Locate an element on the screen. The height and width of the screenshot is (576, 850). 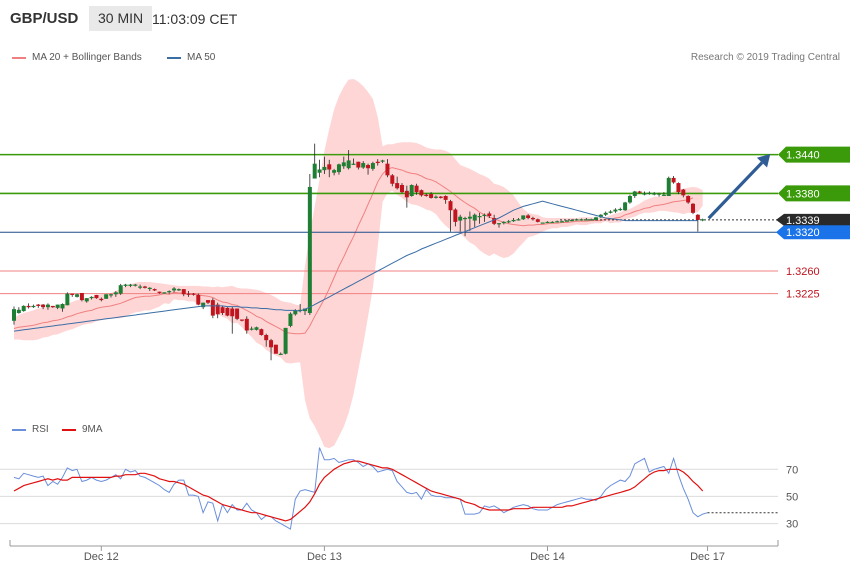
credit-text: Research © 2019 Trading Central is located at coordinates (765, 57).